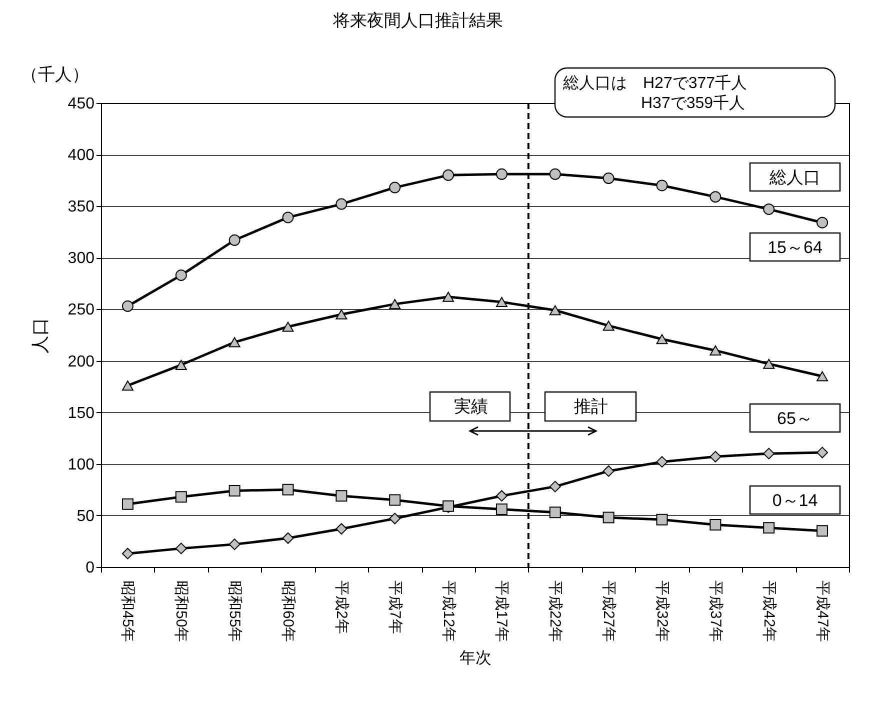 Image resolution: width=886 pixels, height=717 pixels. What do you see at coordinates (662, 611) in the screenshot?
I see `x-tick-label: 平成32年` at bounding box center [662, 611].